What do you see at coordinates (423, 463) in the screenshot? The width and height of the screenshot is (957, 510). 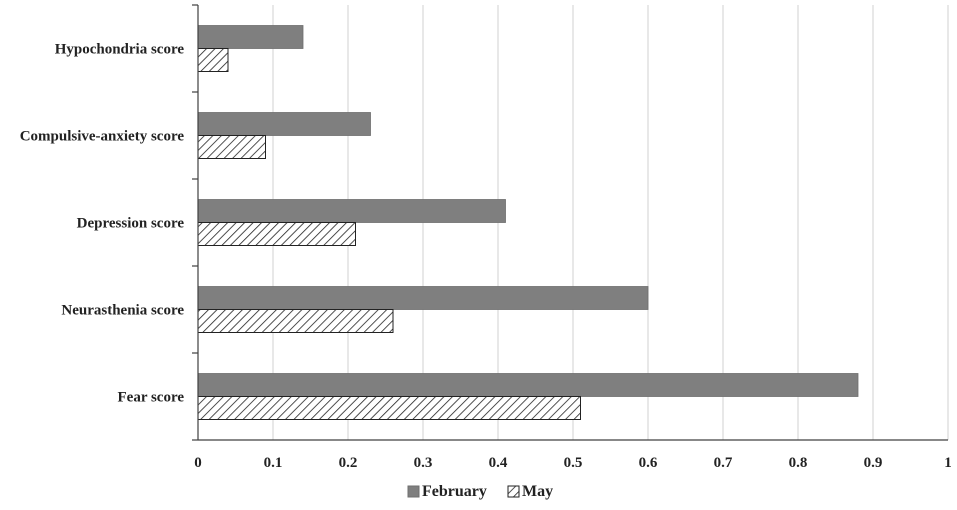 I see `x-tick-label-0-3: 0.3` at bounding box center [423, 463].